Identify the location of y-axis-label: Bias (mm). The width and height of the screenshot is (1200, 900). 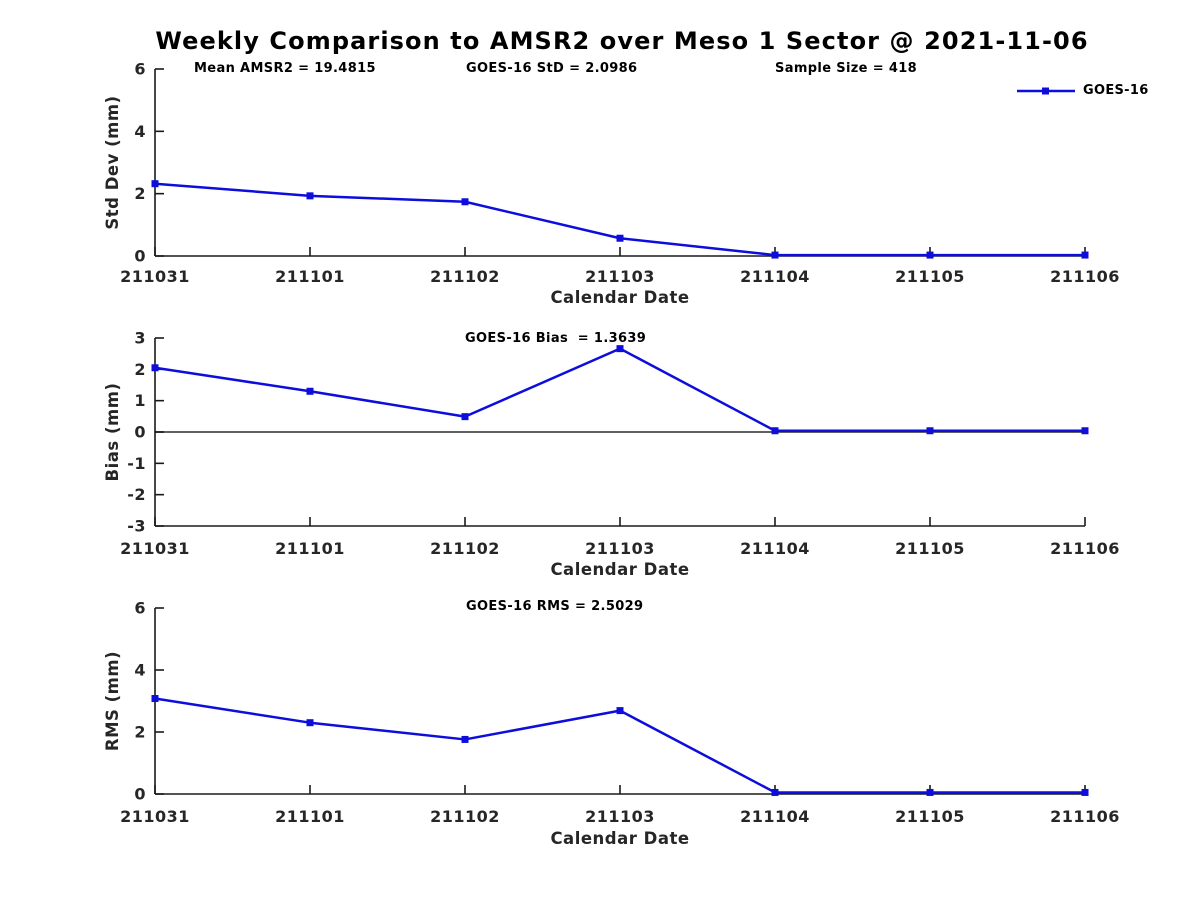
(112, 432).